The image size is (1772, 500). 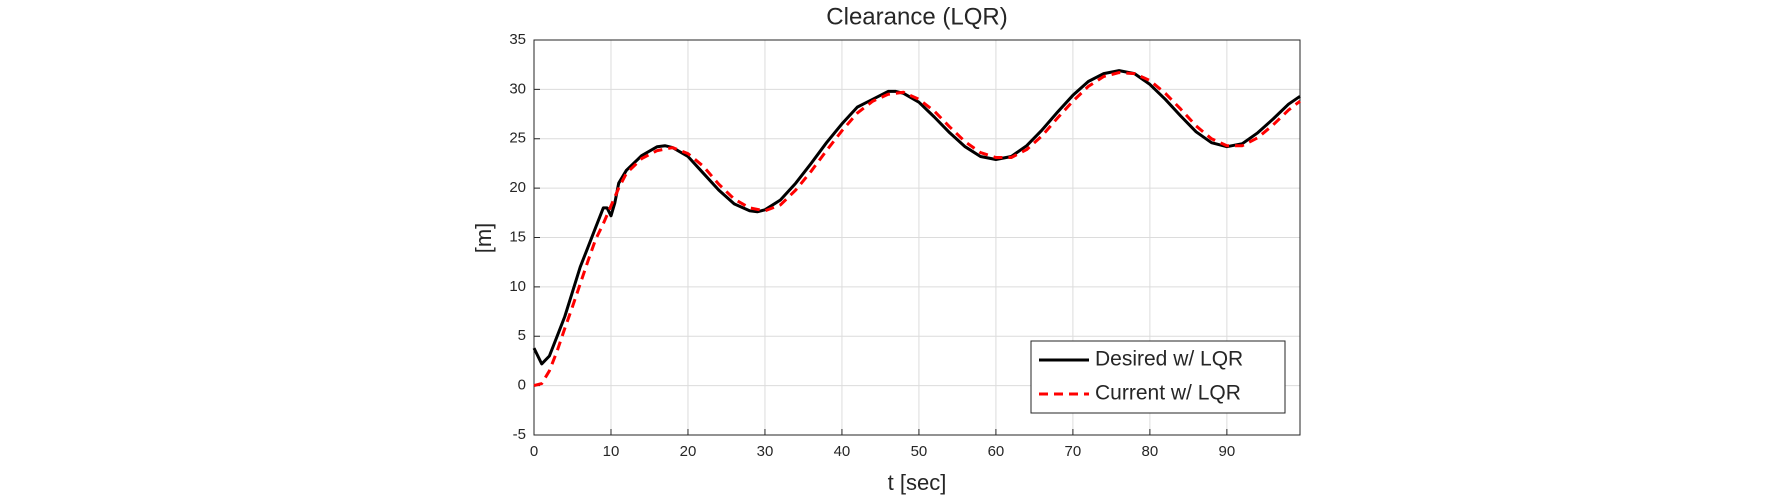 What do you see at coordinates (522, 385) in the screenshot?
I see `y-tick-label: 0` at bounding box center [522, 385].